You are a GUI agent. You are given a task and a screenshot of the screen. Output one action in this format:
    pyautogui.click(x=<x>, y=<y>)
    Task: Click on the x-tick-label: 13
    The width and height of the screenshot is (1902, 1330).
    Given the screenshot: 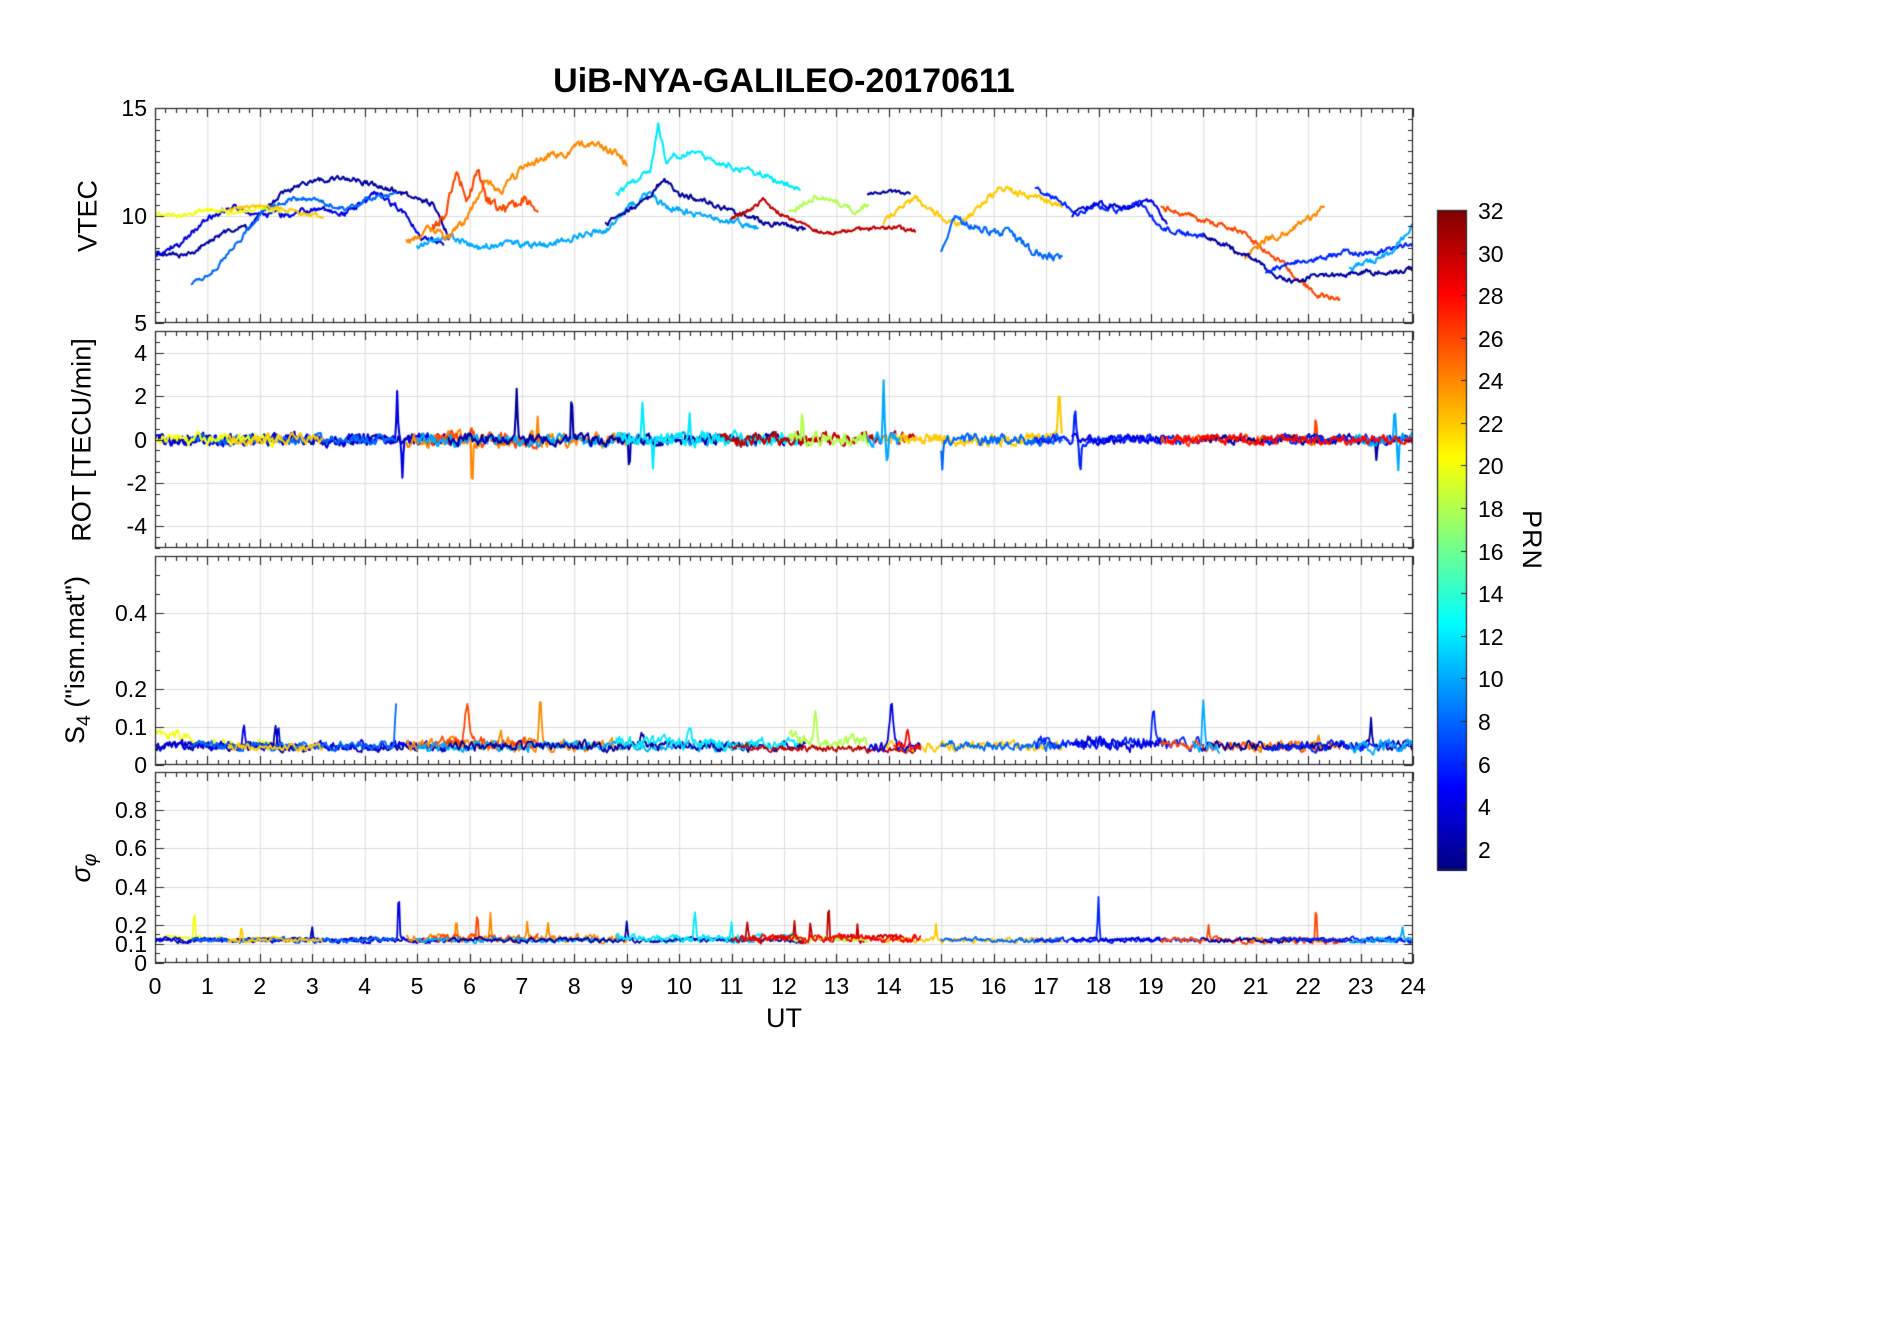 What is the action you would take?
    pyautogui.click(x=836, y=986)
    